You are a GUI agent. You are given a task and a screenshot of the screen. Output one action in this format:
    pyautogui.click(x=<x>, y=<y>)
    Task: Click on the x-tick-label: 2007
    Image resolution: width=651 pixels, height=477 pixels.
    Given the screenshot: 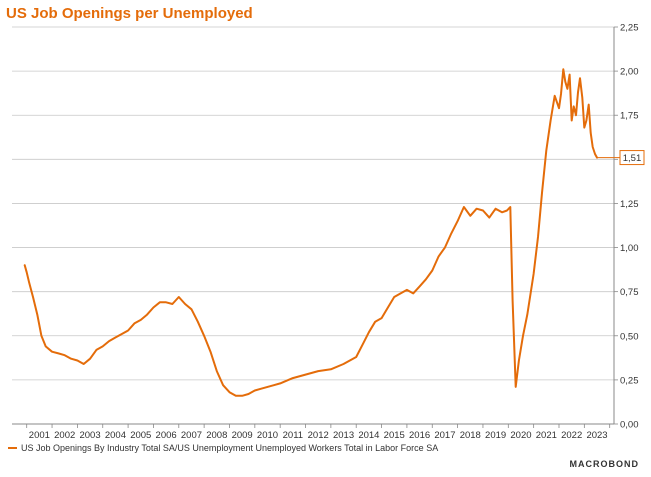 What is the action you would take?
    pyautogui.click(x=191, y=435)
    